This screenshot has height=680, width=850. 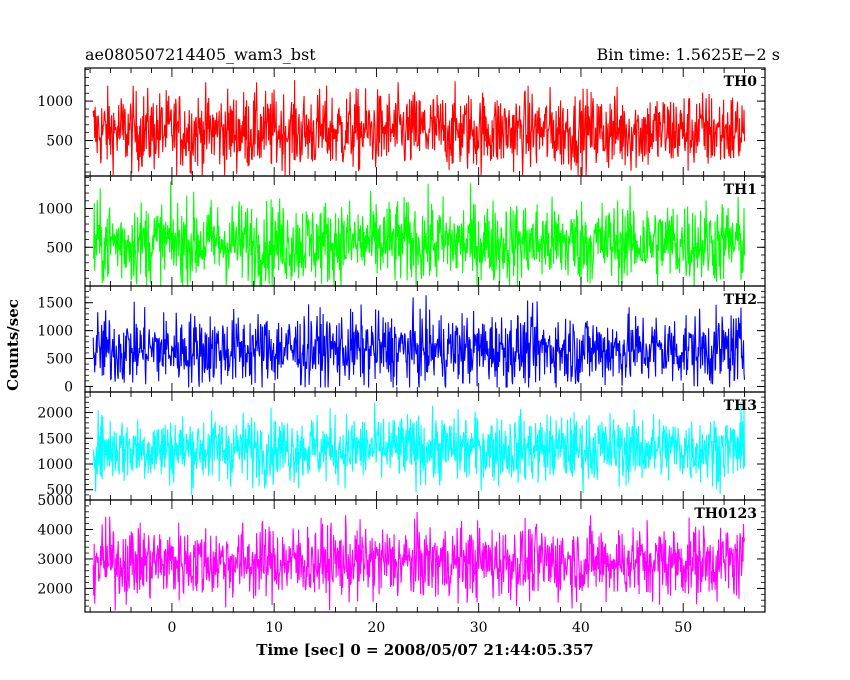 What do you see at coordinates (55, 501) in the screenshot?
I see `y-tick-label: 5000` at bounding box center [55, 501].